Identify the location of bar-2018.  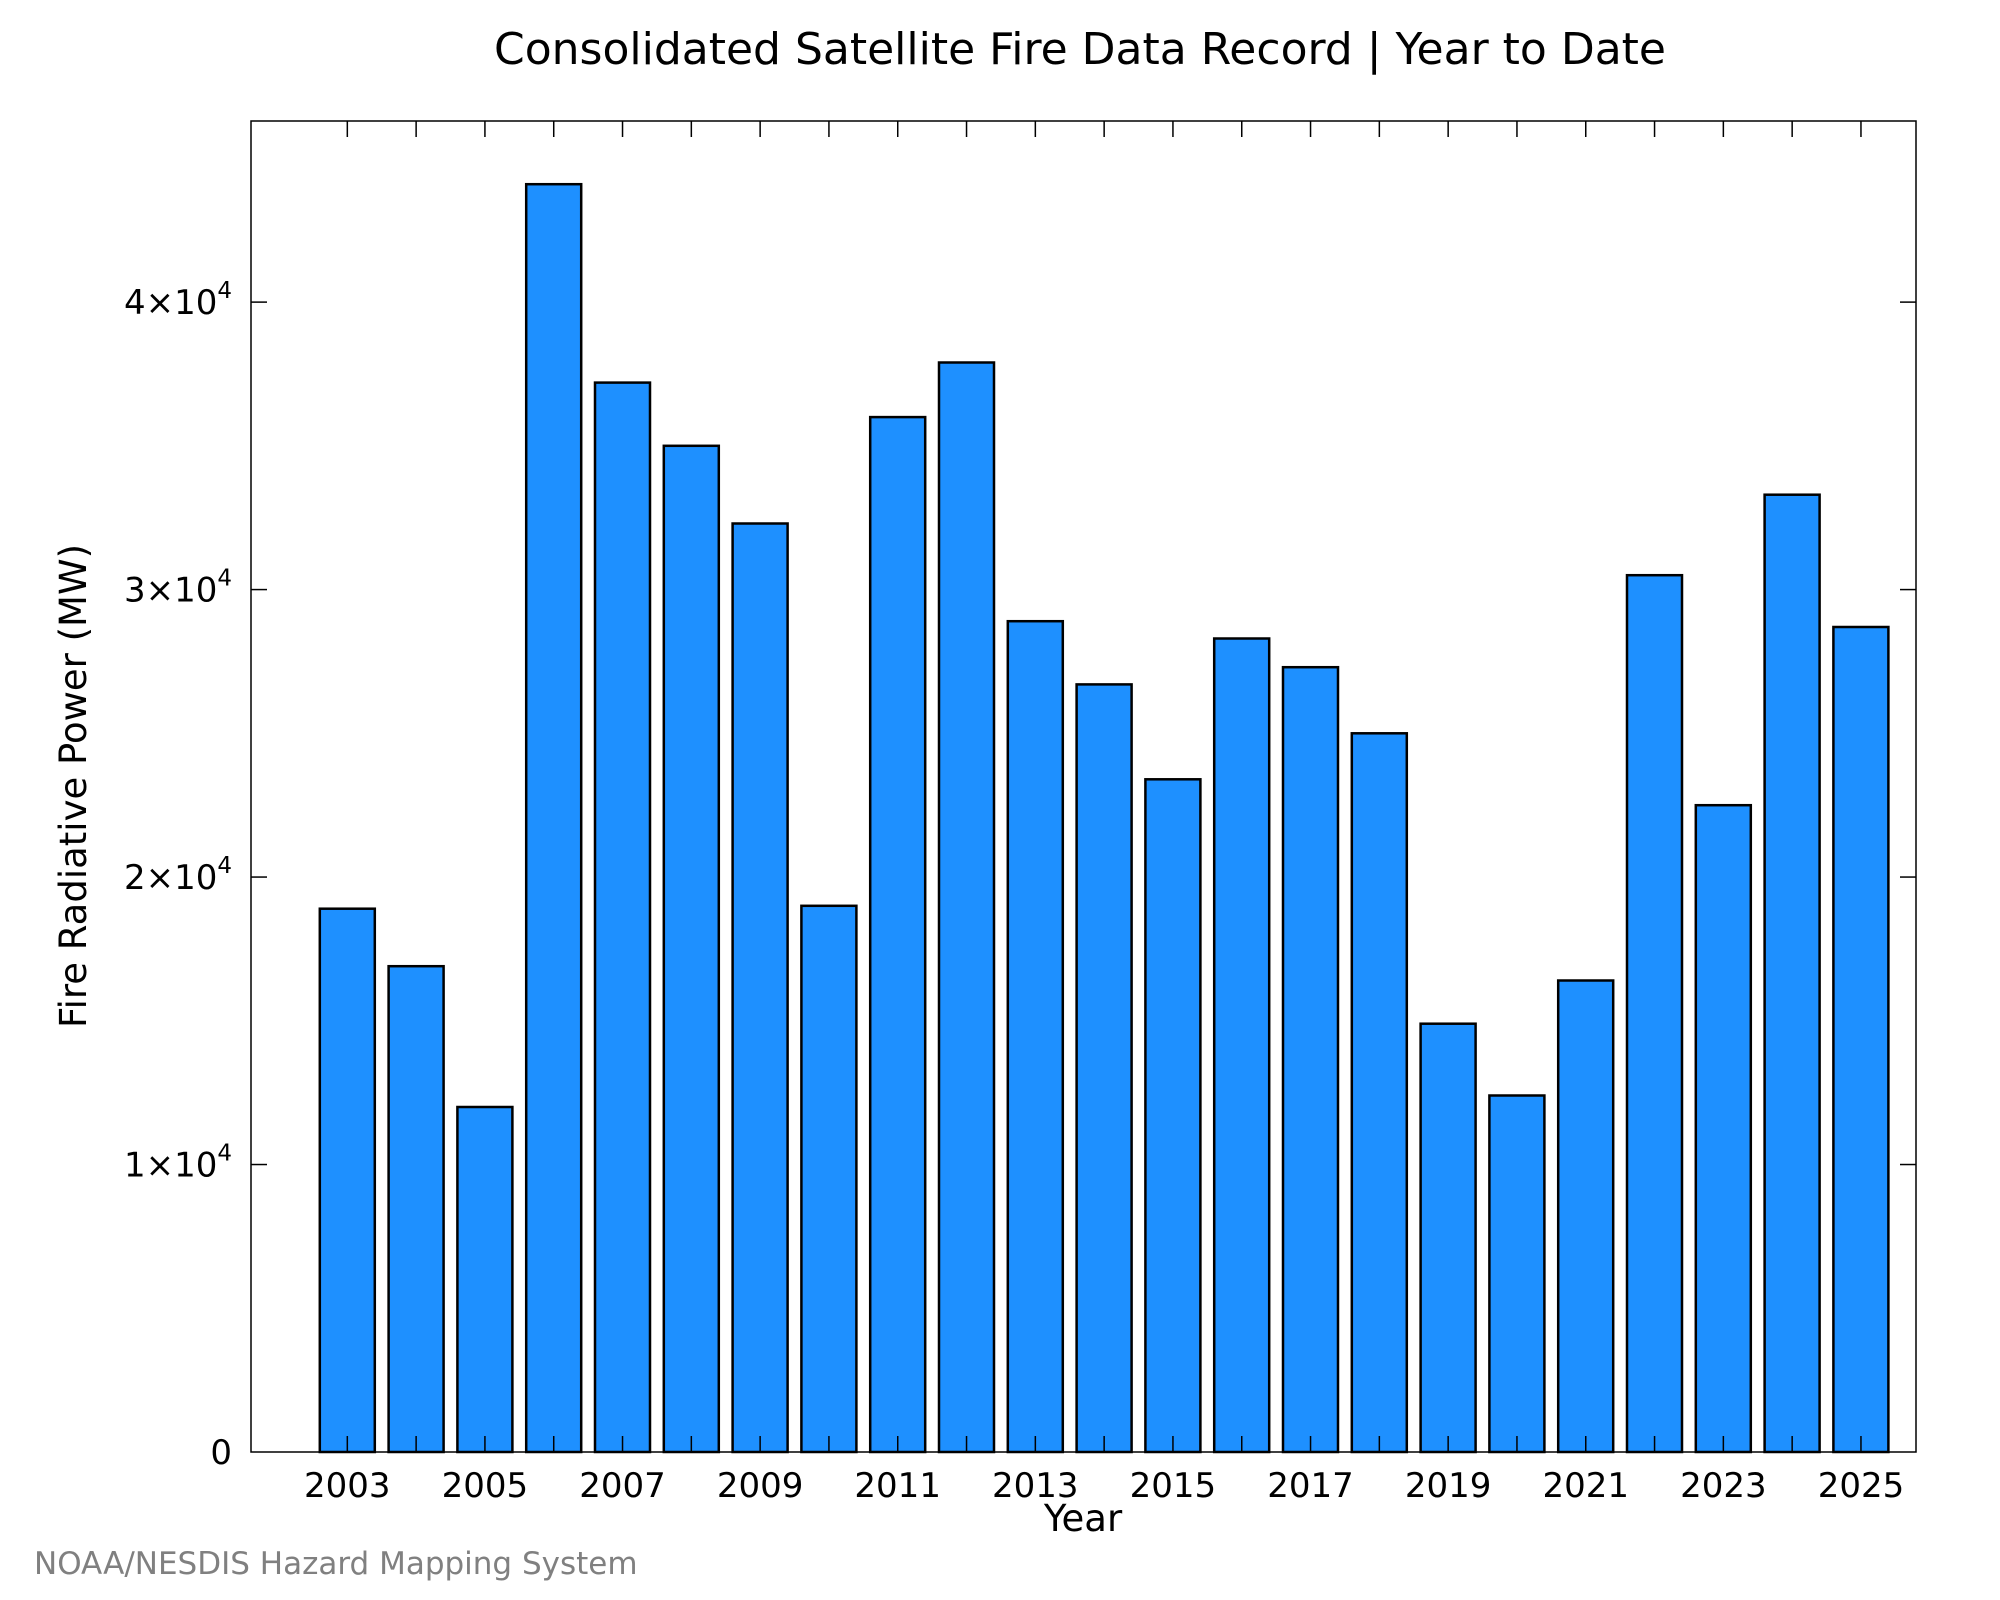
(1379, 1093).